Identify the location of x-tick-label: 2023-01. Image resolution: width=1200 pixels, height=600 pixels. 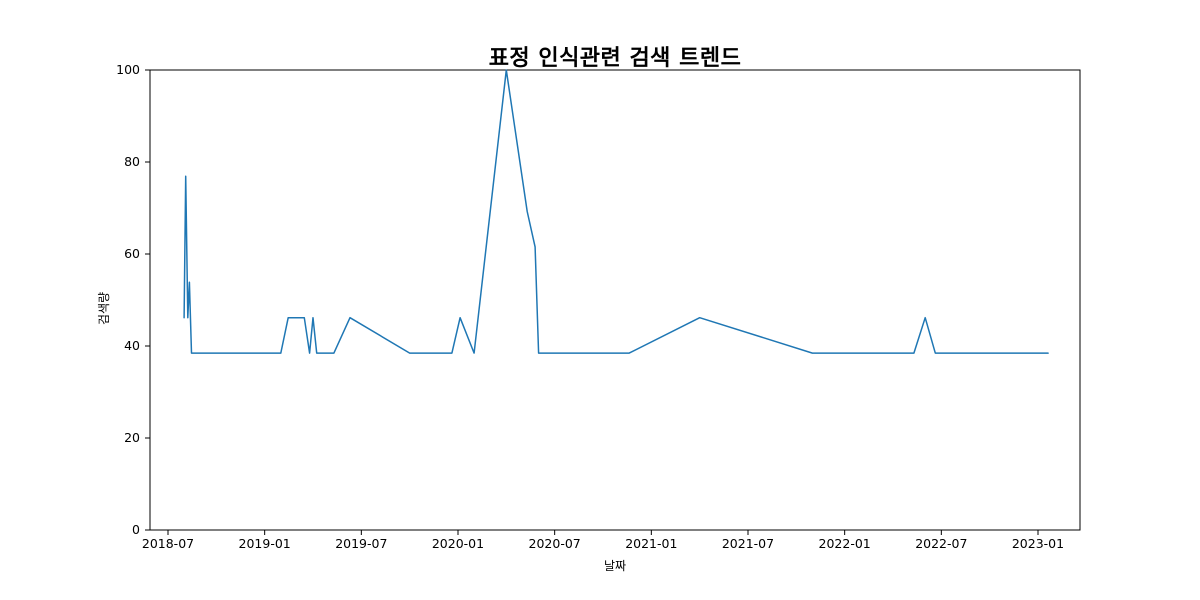
(1038, 543).